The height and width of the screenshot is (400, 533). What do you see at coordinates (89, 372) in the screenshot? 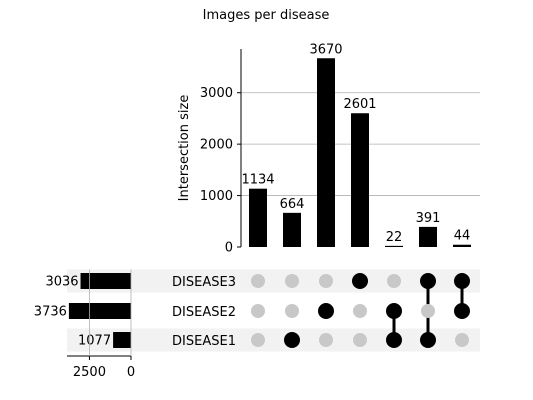
I see `set-axis-tick-label: 2500` at bounding box center [89, 372].